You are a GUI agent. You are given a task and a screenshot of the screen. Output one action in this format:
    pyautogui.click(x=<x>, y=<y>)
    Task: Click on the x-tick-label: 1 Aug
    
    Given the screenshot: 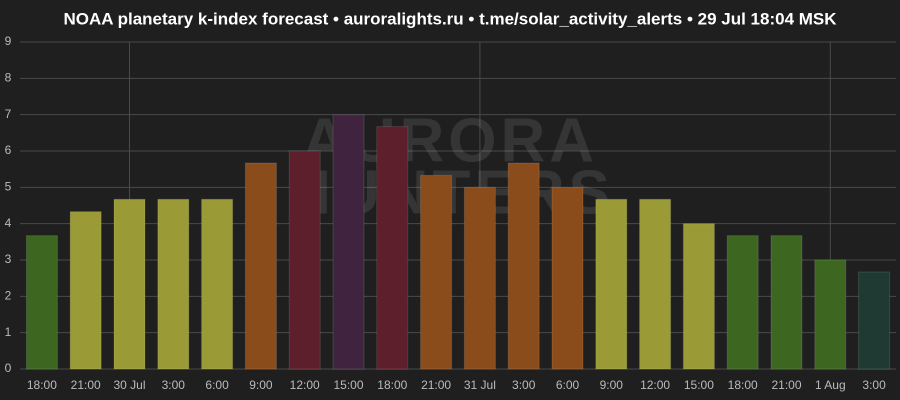 What is the action you would take?
    pyautogui.click(x=830, y=385)
    